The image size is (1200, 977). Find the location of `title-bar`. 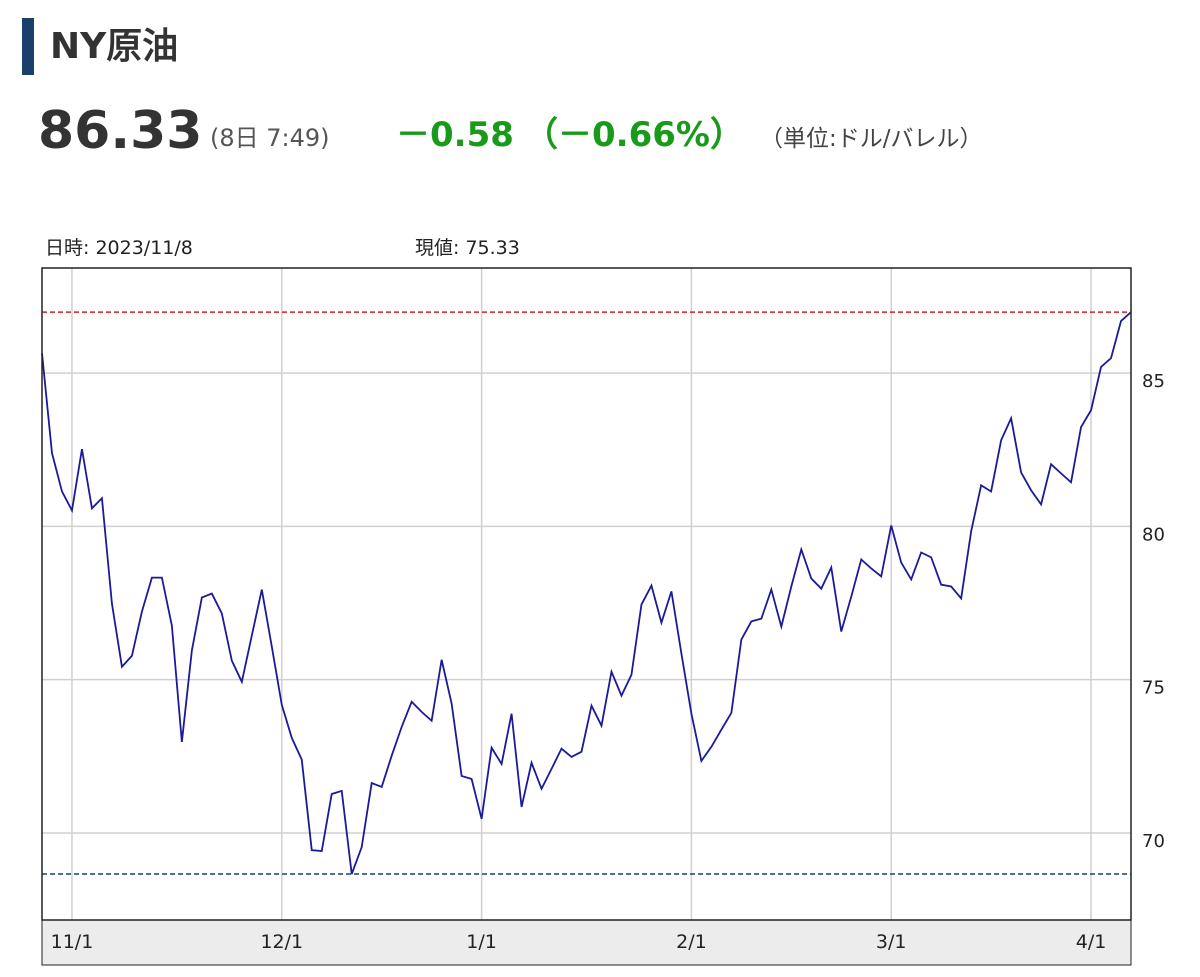

title-bar is located at coordinates (28, 46).